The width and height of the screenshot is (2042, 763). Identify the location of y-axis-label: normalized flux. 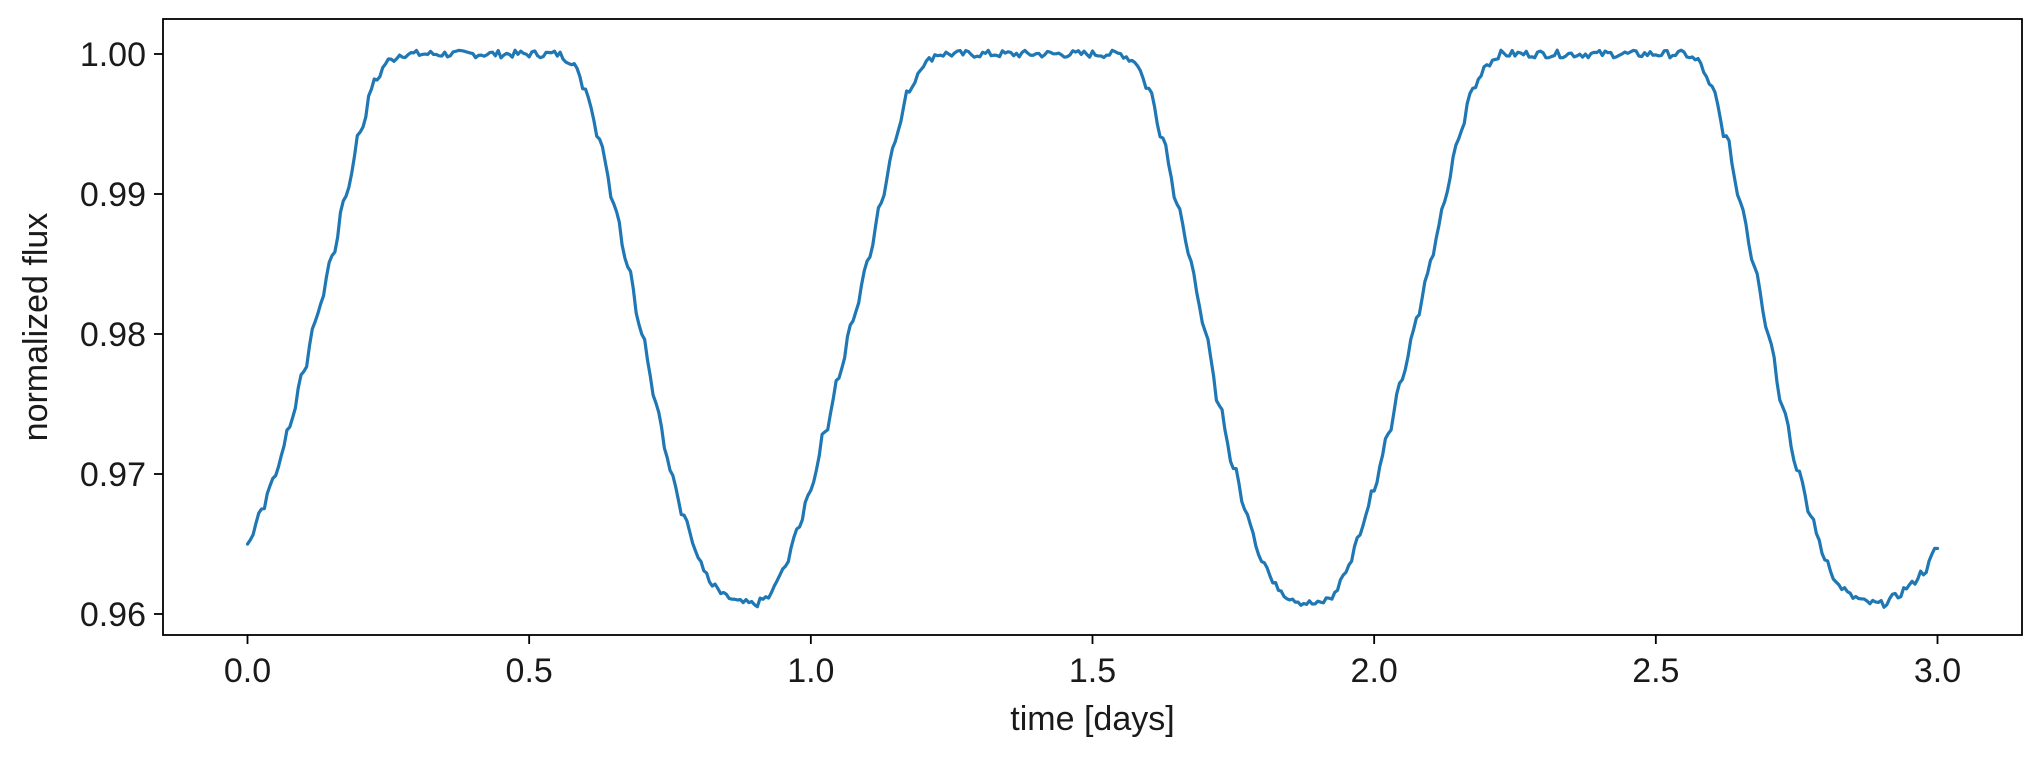
(36, 327).